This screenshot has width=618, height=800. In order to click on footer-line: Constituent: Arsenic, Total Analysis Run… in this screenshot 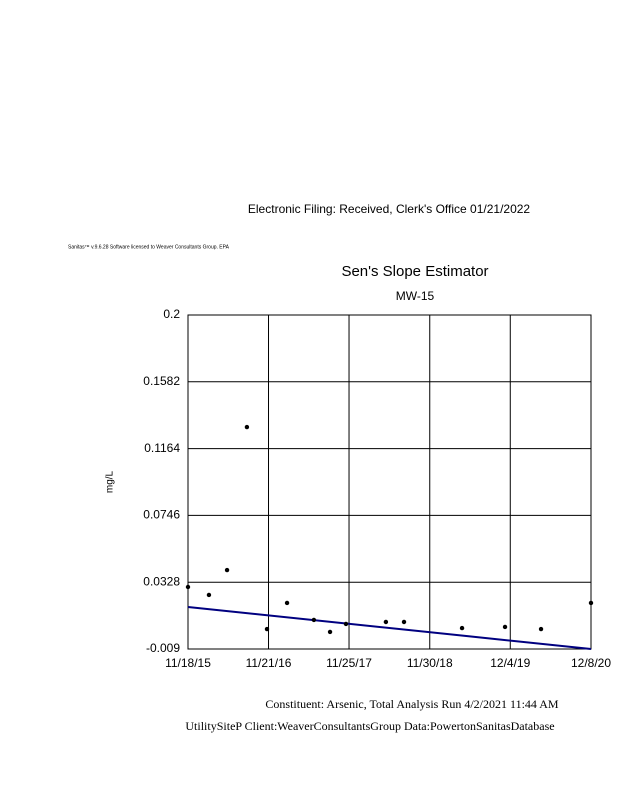, I will do `click(411, 704)`.